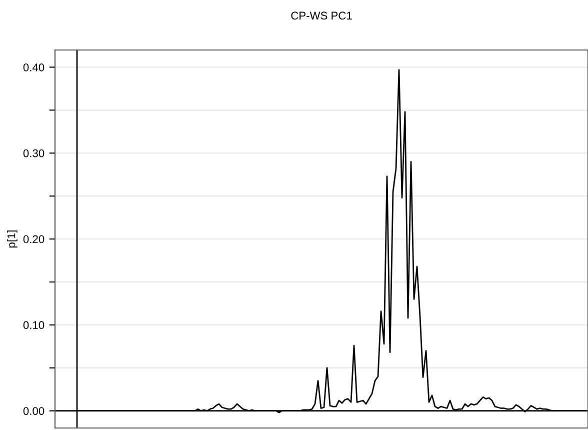 The image size is (588, 430). Describe the element at coordinates (12, 239) in the screenshot. I see `y-axis-title: p[1]` at that location.